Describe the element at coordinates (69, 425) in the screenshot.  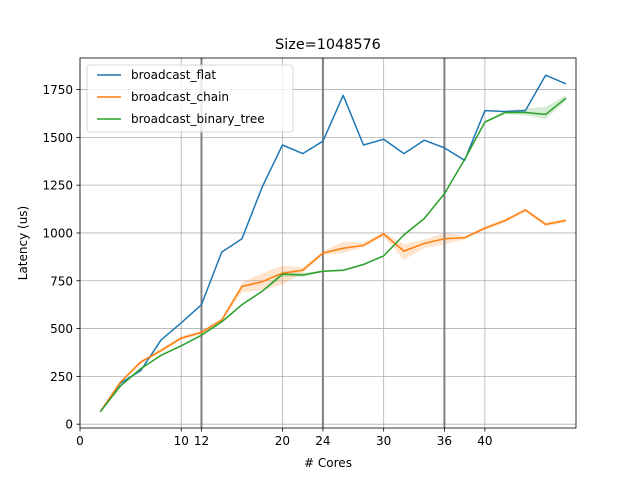
I see `y-tick-label: 0` at that location.